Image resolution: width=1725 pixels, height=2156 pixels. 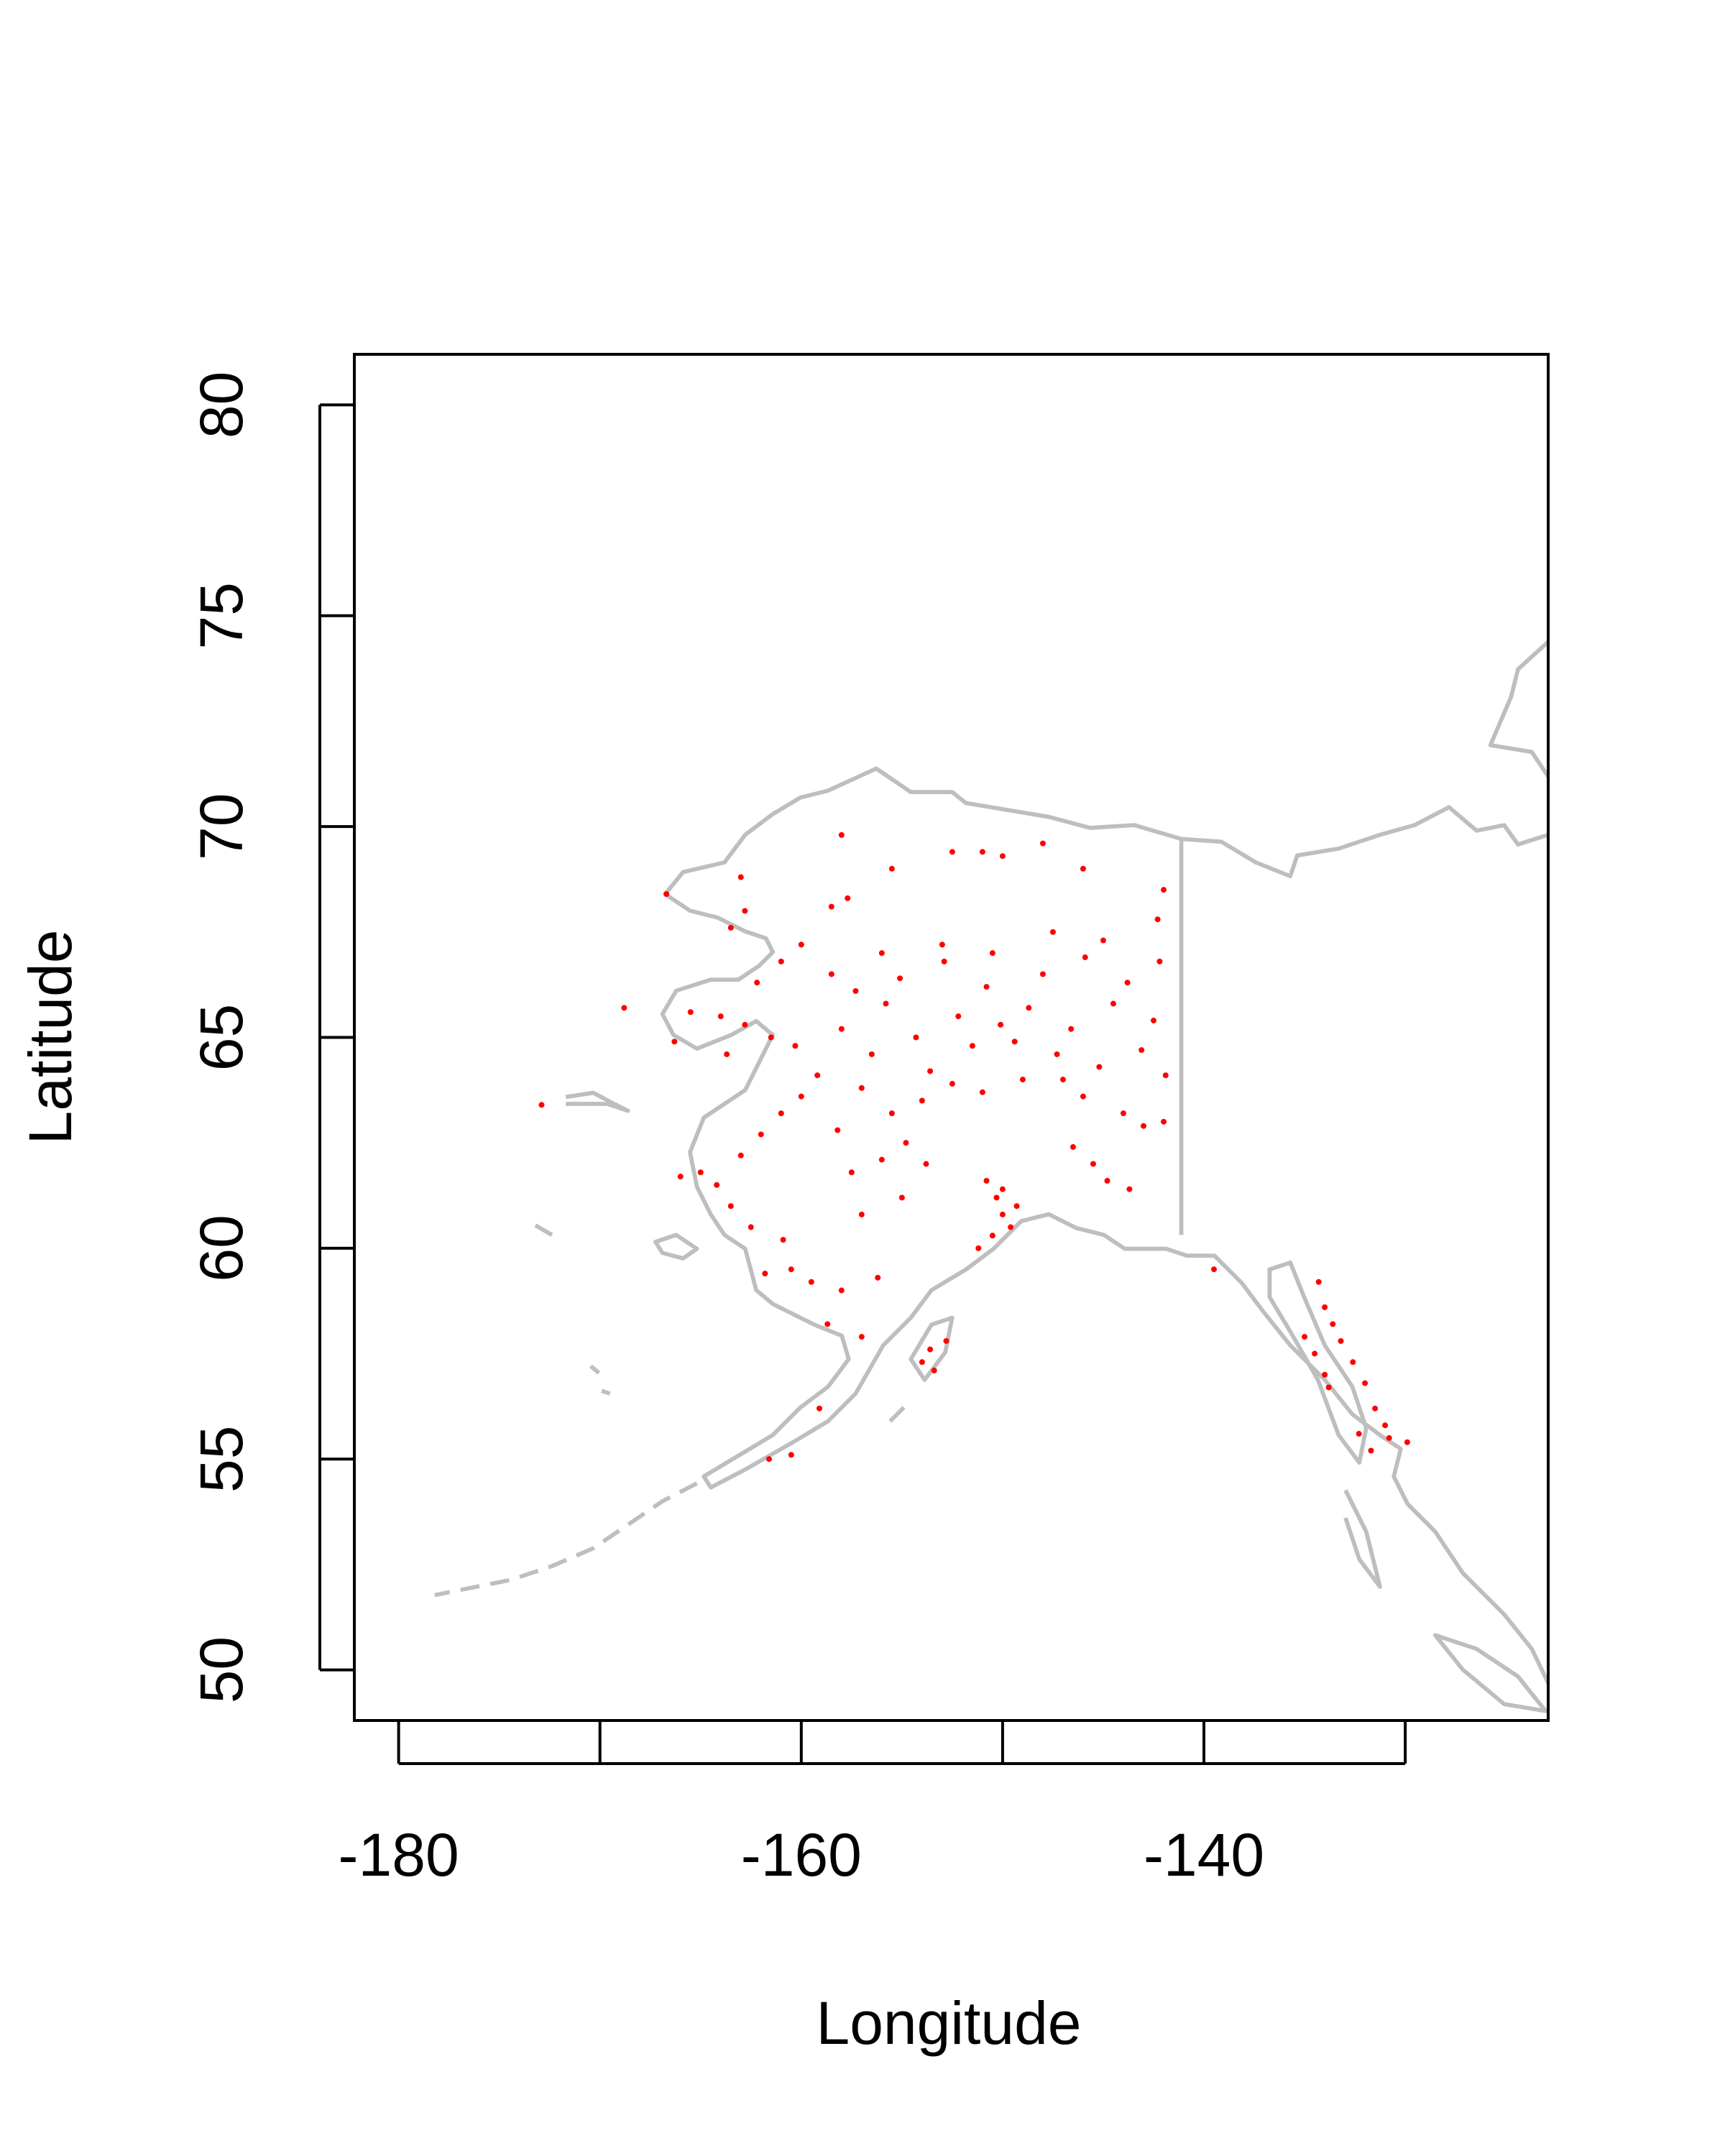 I want to click on y-tick-label: 80, so click(x=221, y=405).